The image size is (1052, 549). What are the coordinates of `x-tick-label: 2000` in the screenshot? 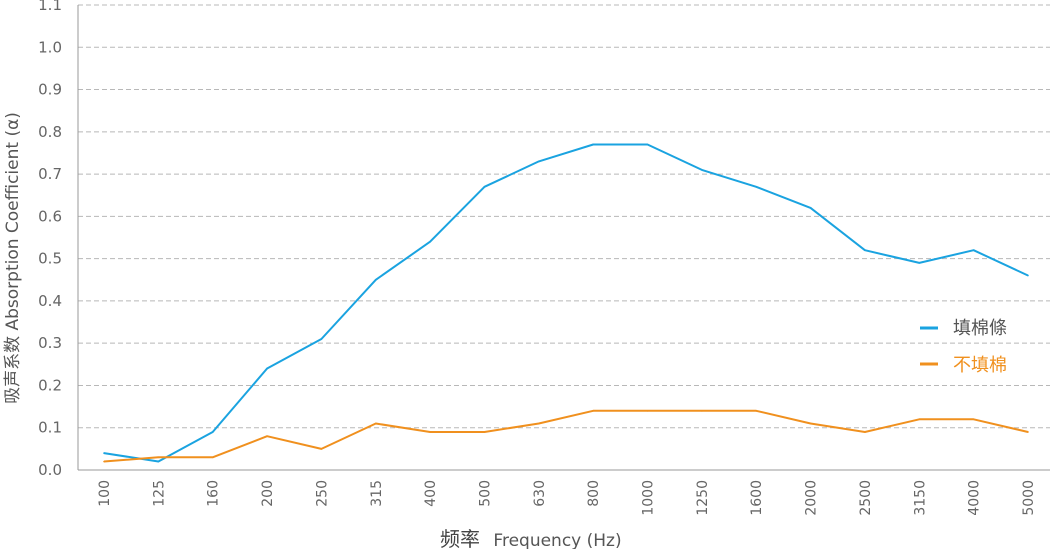 It's located at (812, 498).